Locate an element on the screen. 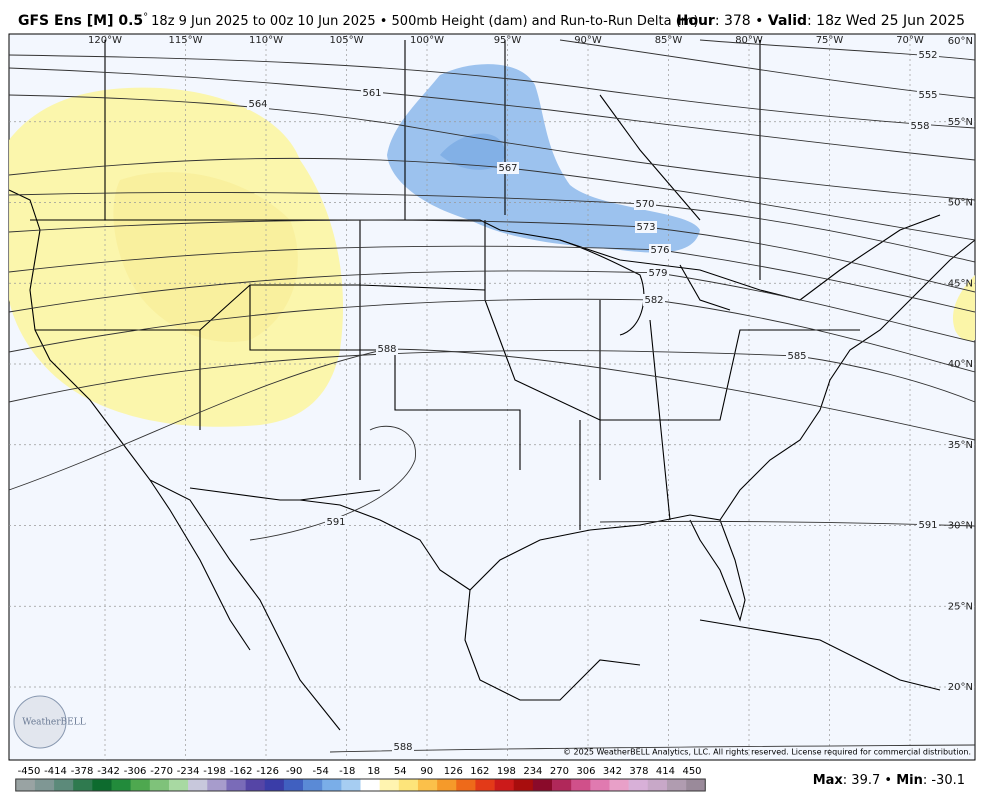 The image size is (984, 808). contour-label: 582 is located at coordinates (653, 300).